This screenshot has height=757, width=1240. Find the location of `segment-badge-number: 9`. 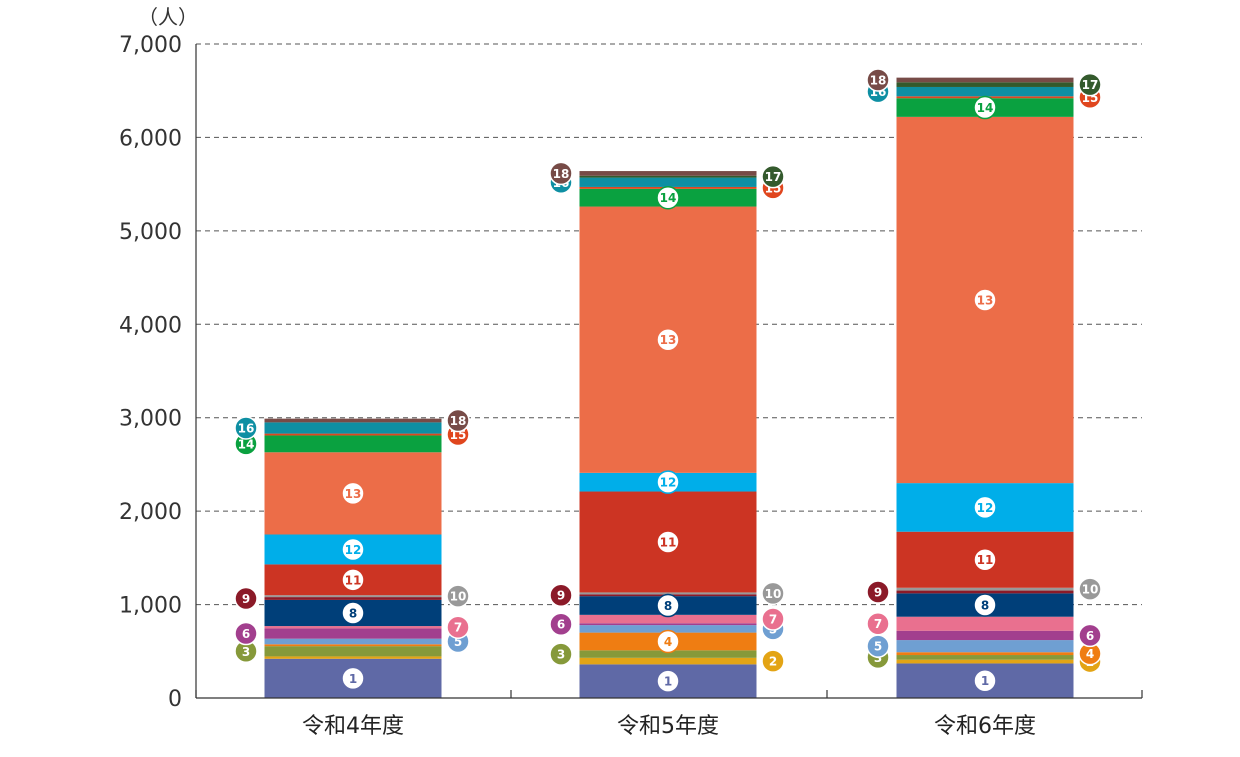

segment-badge-number: 9 is located at coordinates (561, 596).